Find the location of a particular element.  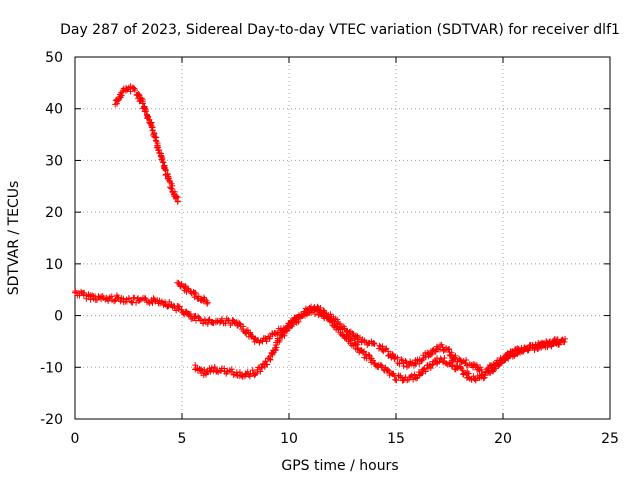

y-tick-label: 20 is located at coordinates (54, 213).